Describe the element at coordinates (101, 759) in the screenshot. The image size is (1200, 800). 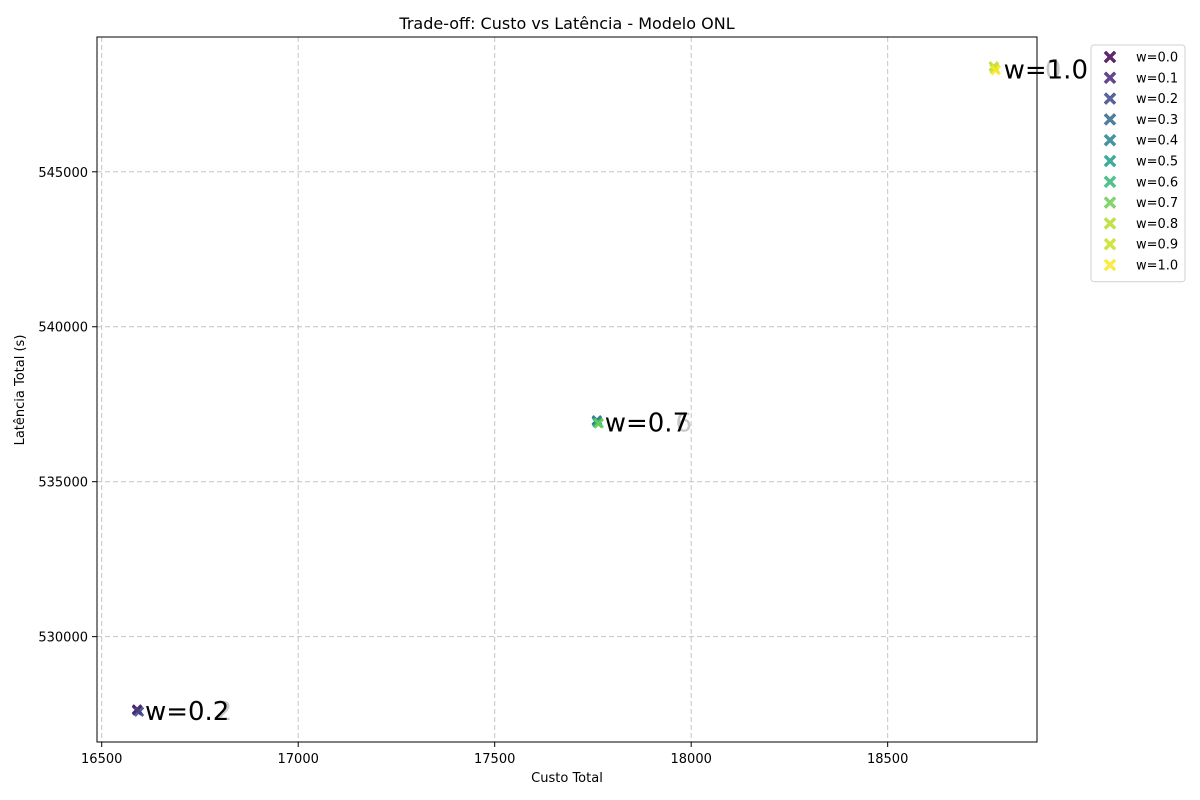
I see `x-tick-label: 16500` at that location.